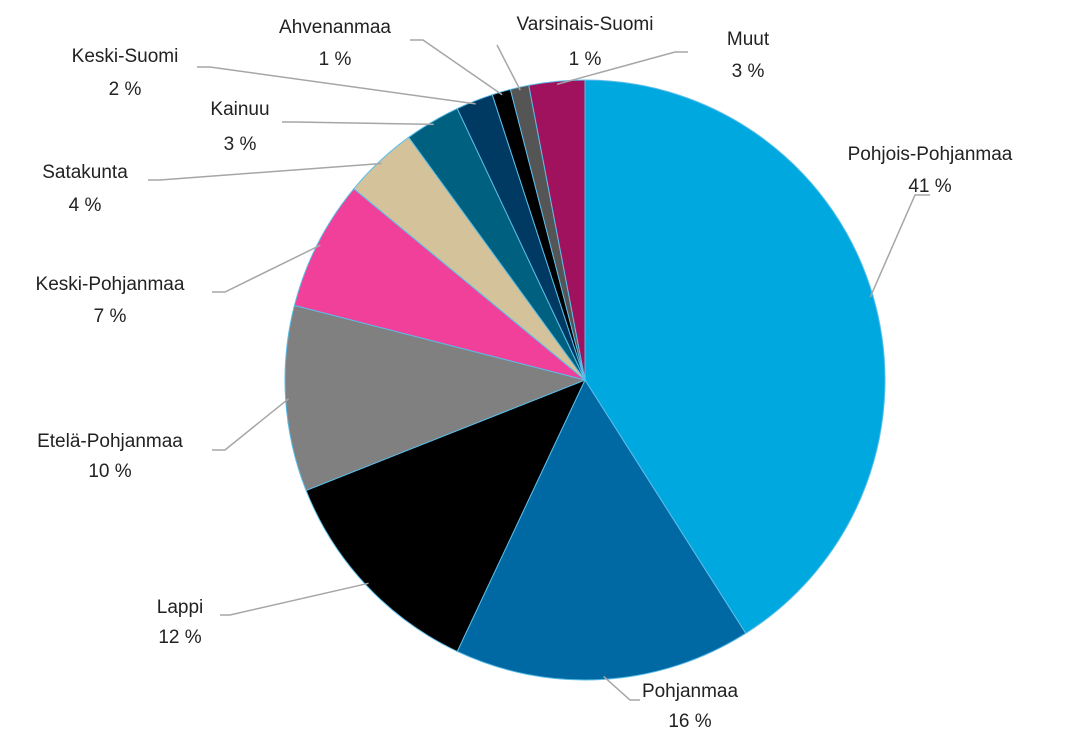 Image resolution: width=1066 pixels, height=731 pixels. I want to click on slice-value-label: 10 %, so click(109, 471).